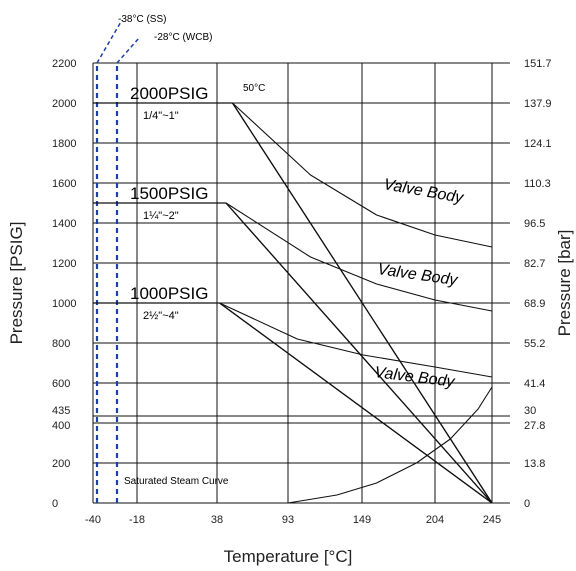 The height and width of the screenshot is (571, 576). Describe the element at coordinates (61, 411) in the screenshot. I see `y-tick-left: 435` at that location.